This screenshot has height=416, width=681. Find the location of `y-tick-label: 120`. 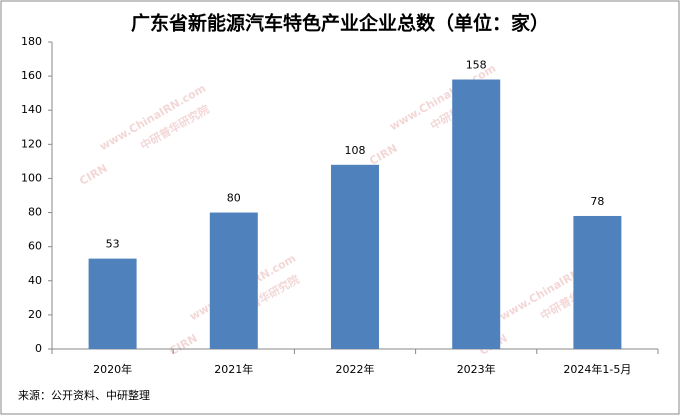

y-tick-label: 120 is located at coordinates (31, 143).